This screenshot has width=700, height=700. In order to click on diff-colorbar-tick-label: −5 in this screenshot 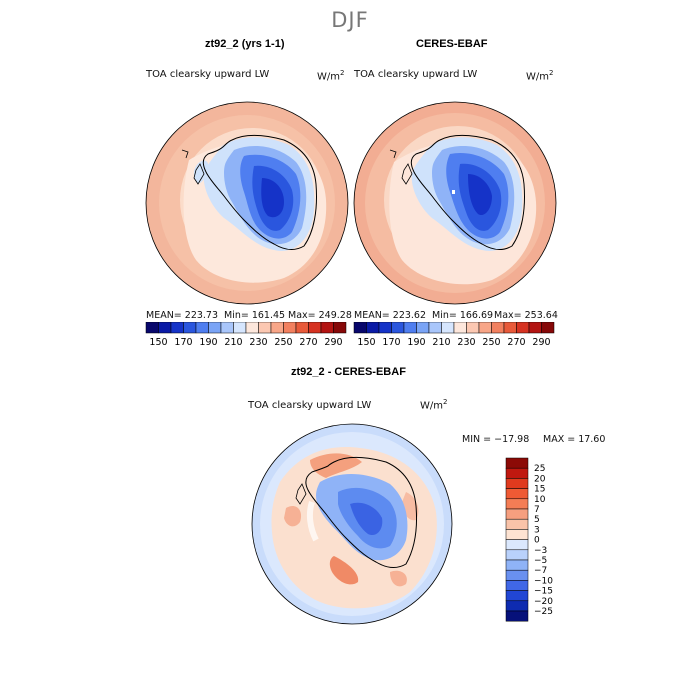, I will do `click(540, 561)`.